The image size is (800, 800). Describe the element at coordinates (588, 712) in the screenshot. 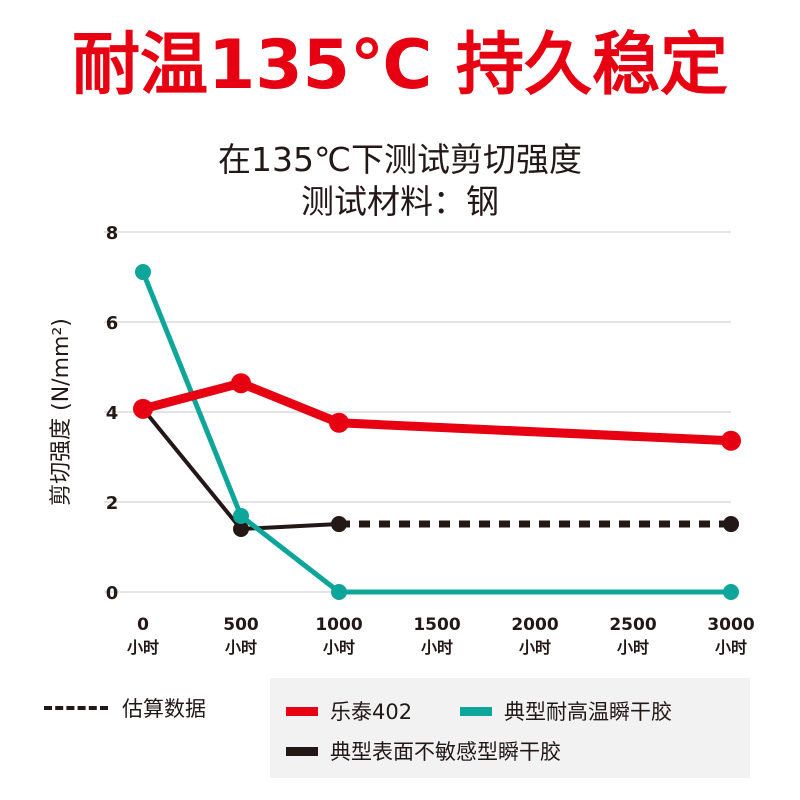

I see `legend-label: 典型耐高温瞬干胶` at that location.